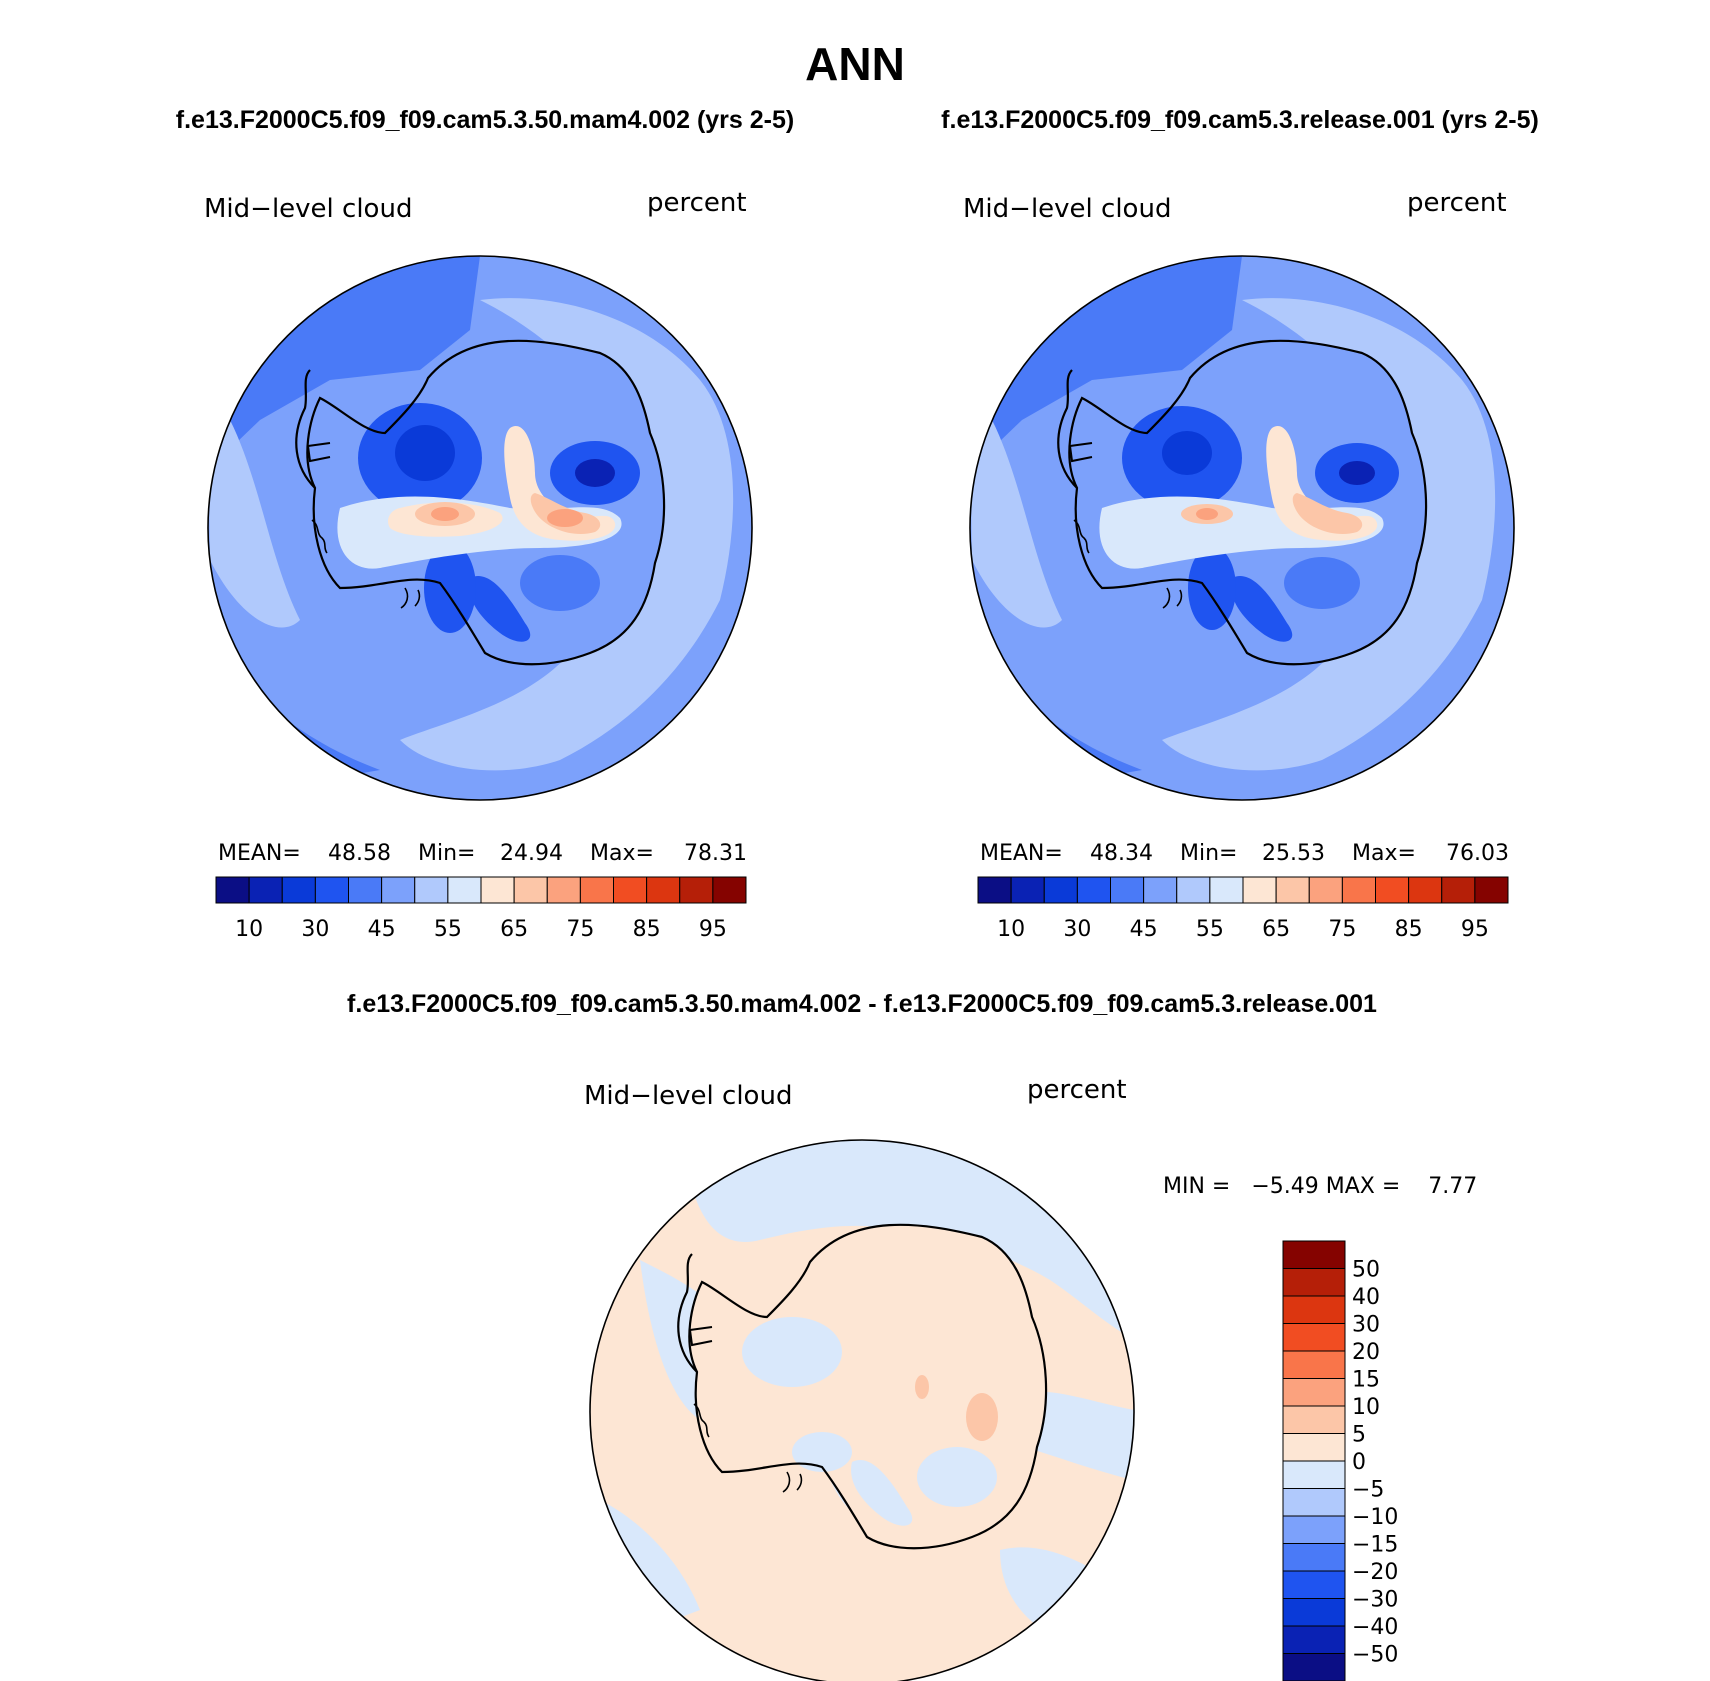 This screenshot has height=1681, width=1710. What do you see at coordinates (622, 853) in the screenshot?
I see `panel1-max-label: Max=` at bounding box center [622, 853].